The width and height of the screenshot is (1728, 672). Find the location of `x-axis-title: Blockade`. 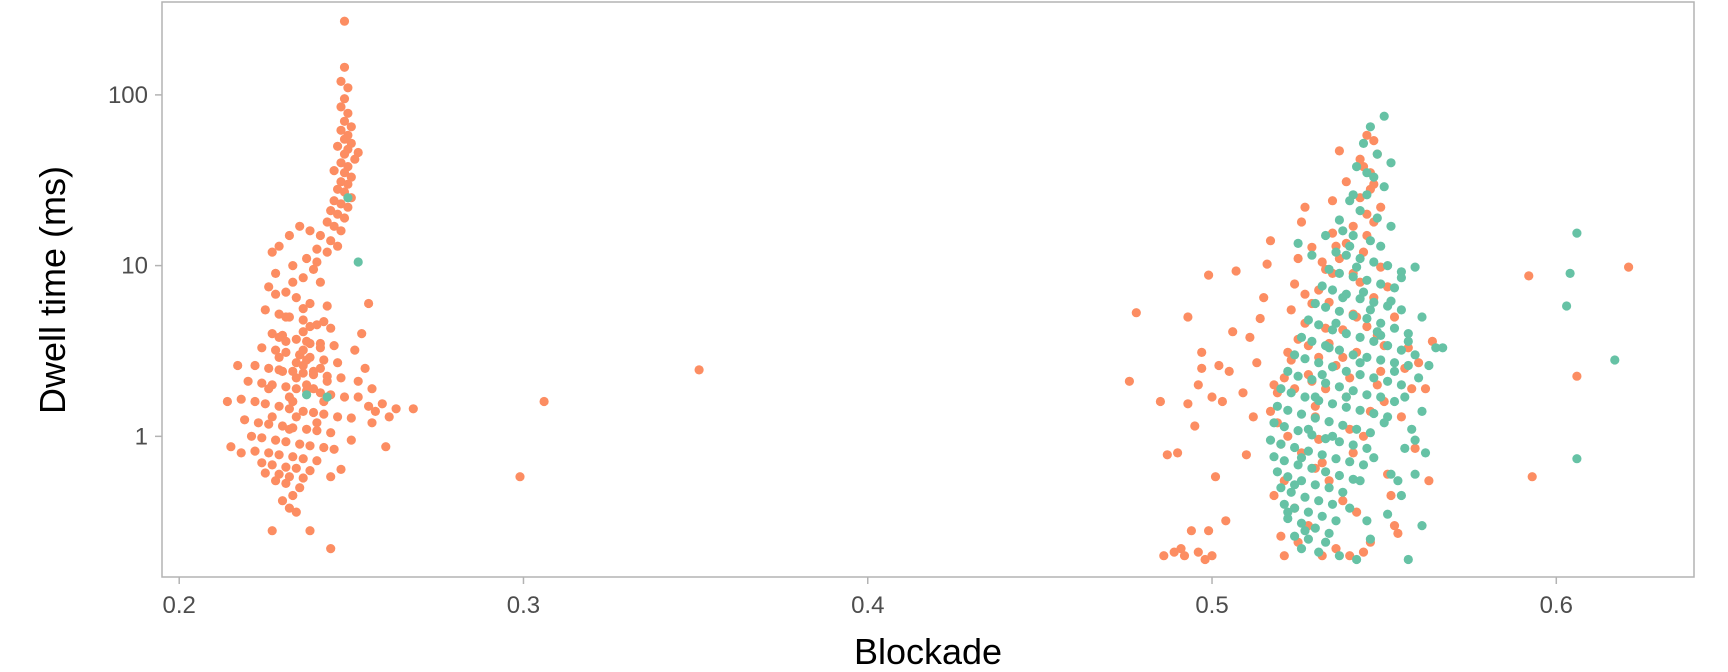

x-axis-title: Blockade is located at coordinates (928, 651).